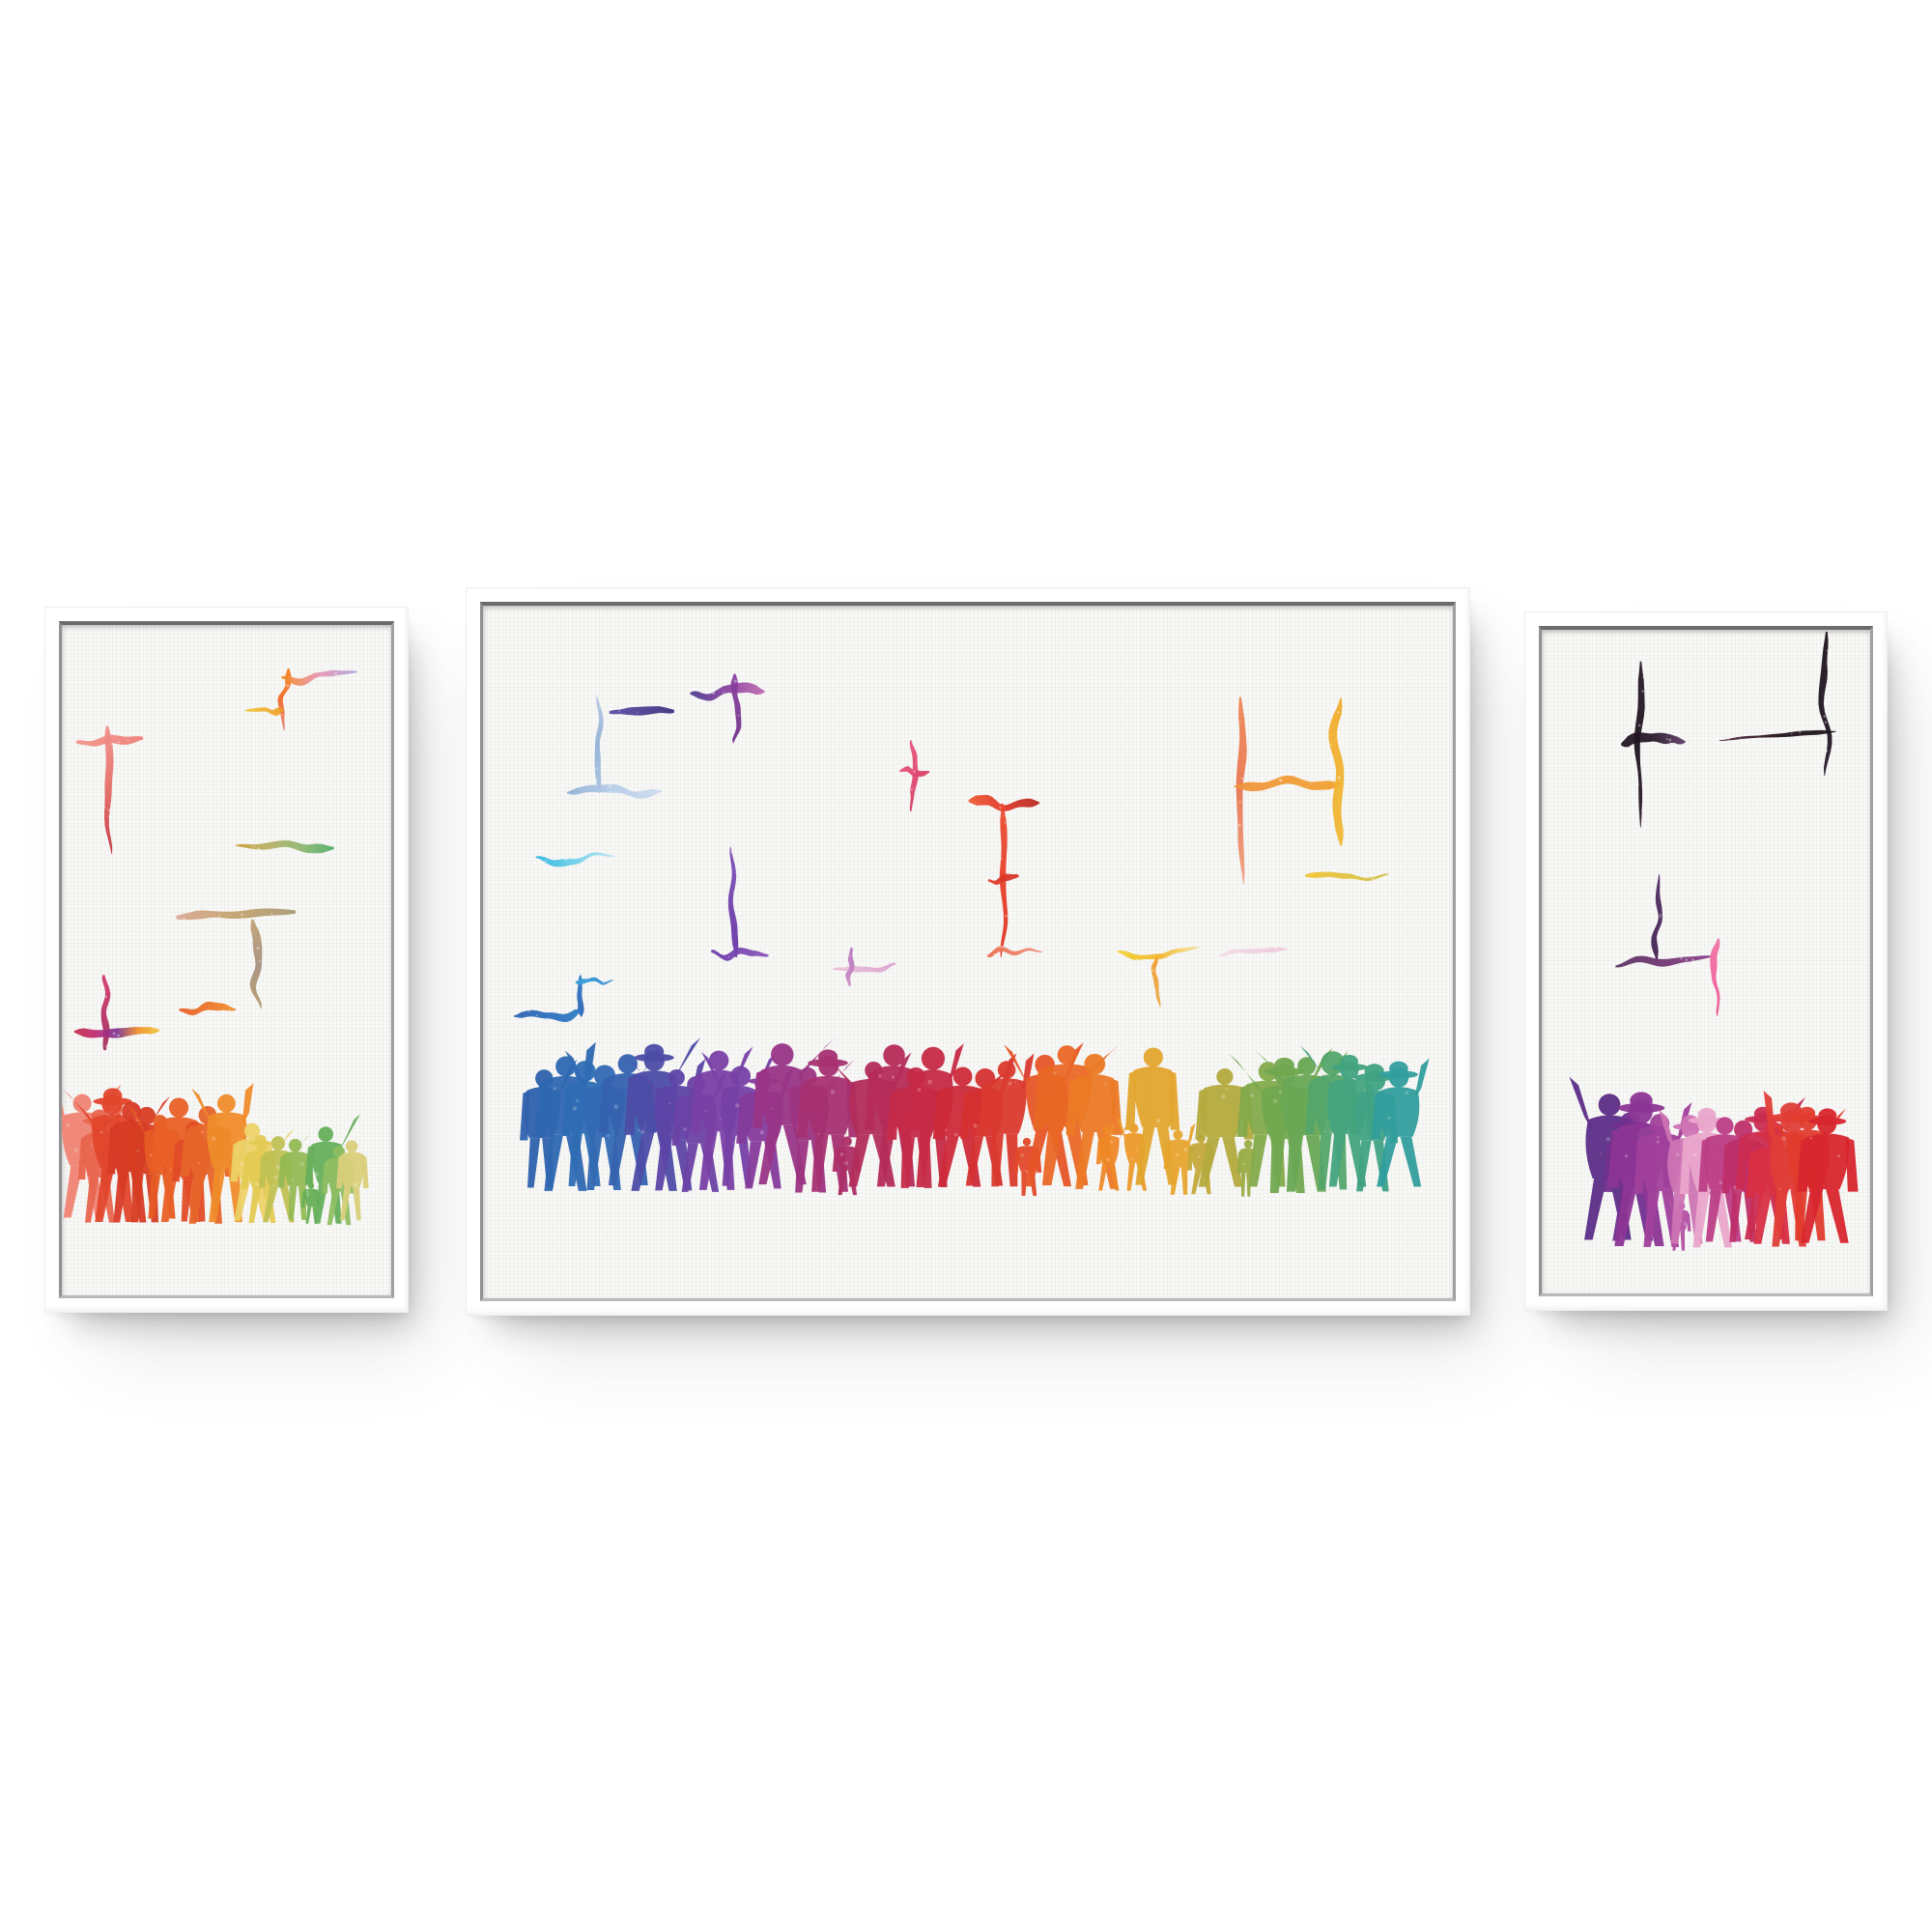  I want to click on artwork-panel-left, so click(226, 960).